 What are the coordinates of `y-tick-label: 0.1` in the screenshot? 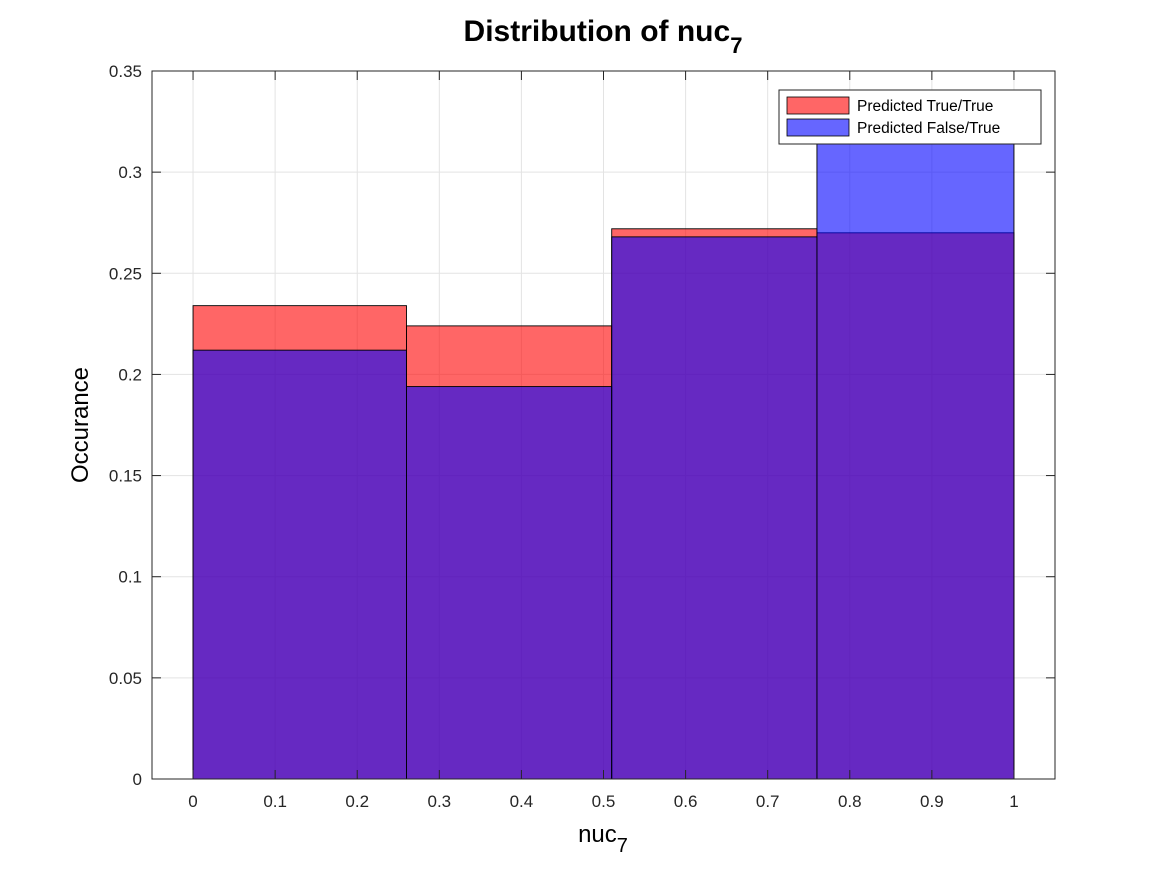 It's located at (130, 577).